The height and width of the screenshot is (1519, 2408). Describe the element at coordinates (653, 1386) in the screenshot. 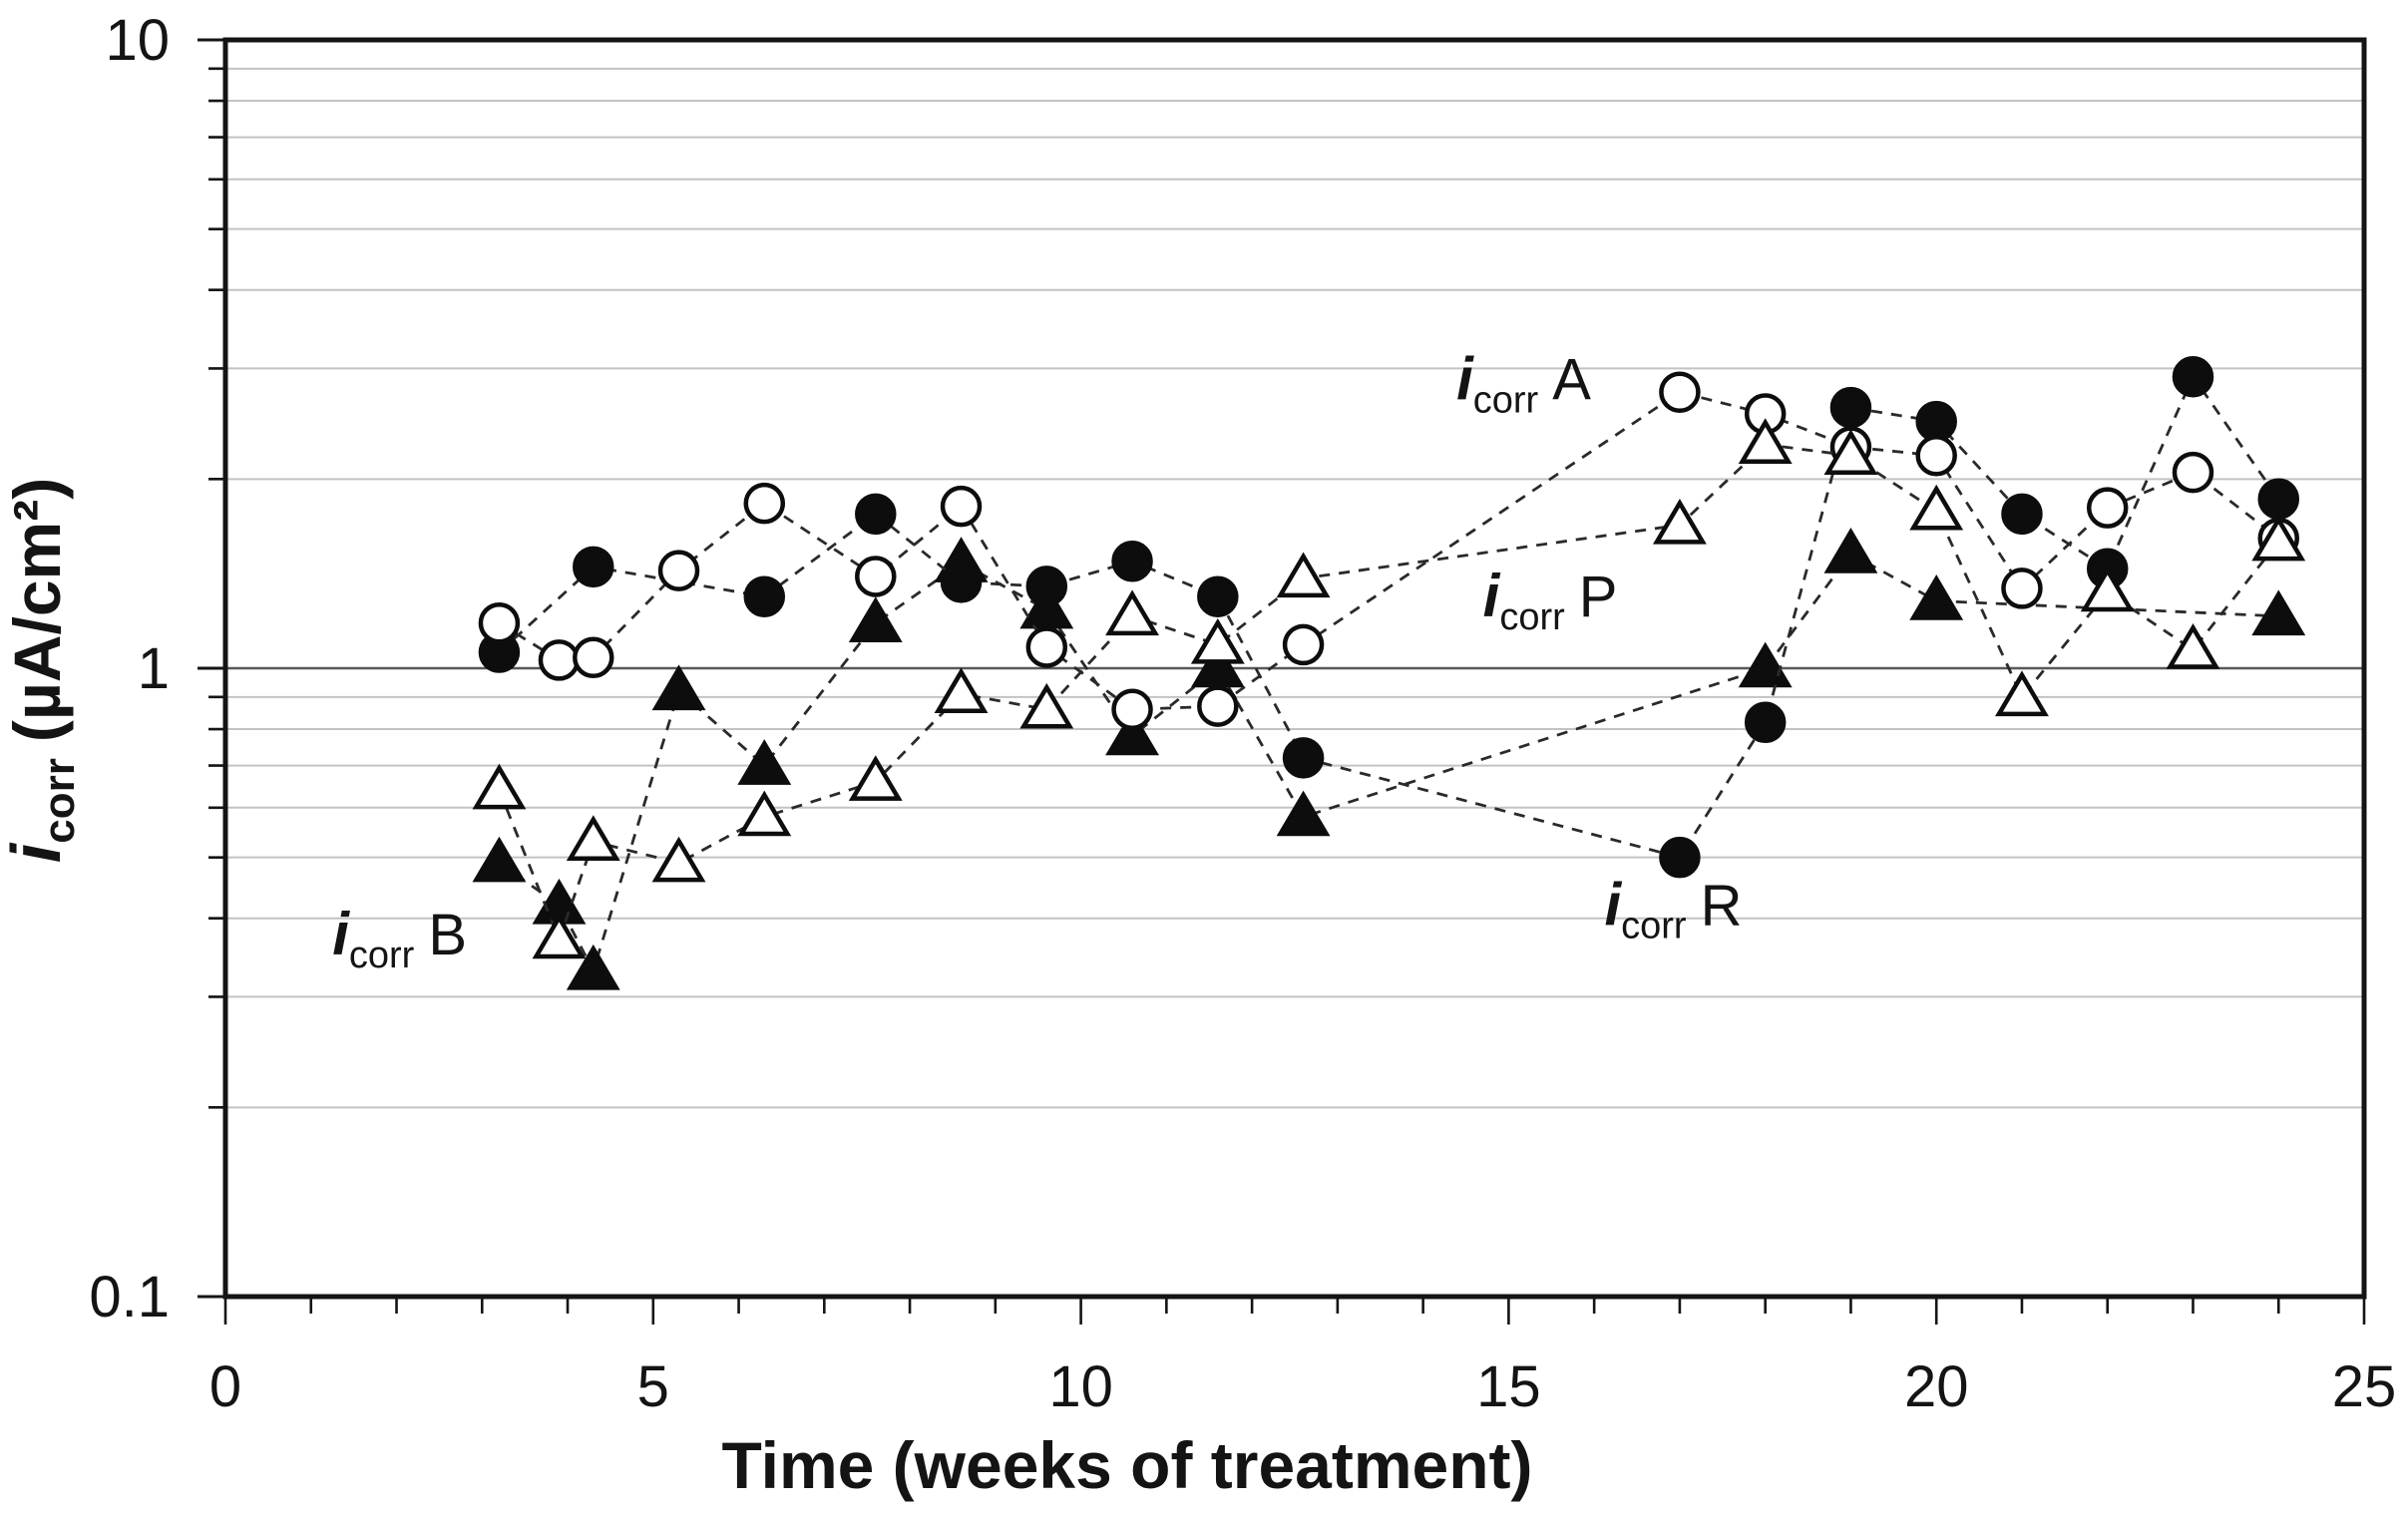

I see `x-tick-label: 5` at that location.